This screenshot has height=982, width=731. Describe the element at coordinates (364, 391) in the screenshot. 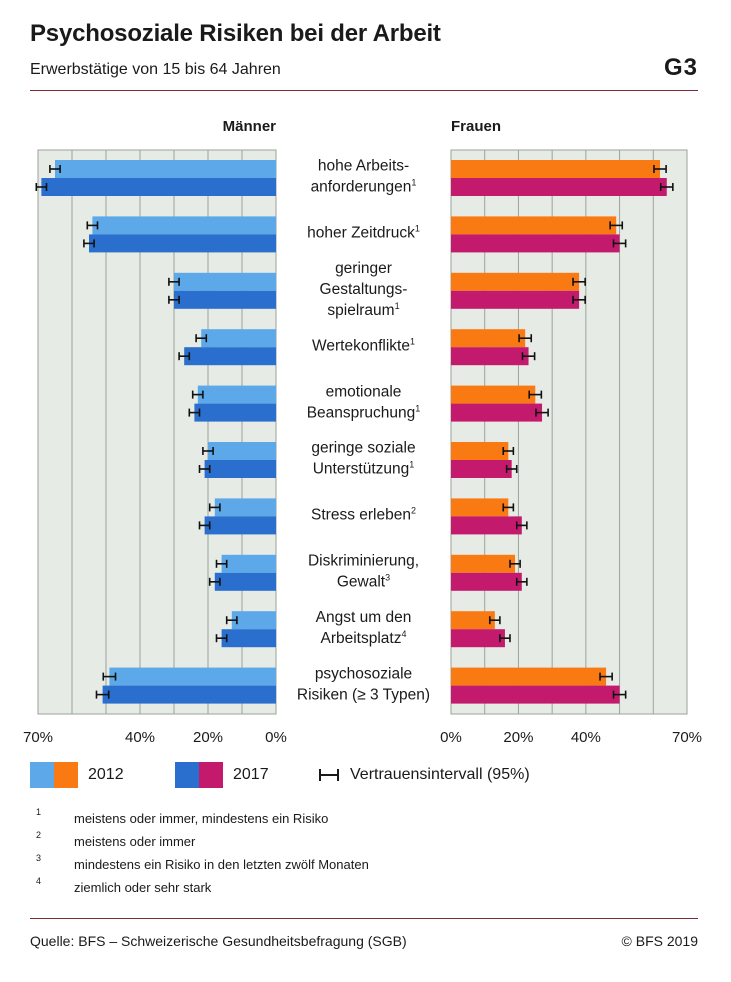

I see `category-label-line: emotionale` at that location.